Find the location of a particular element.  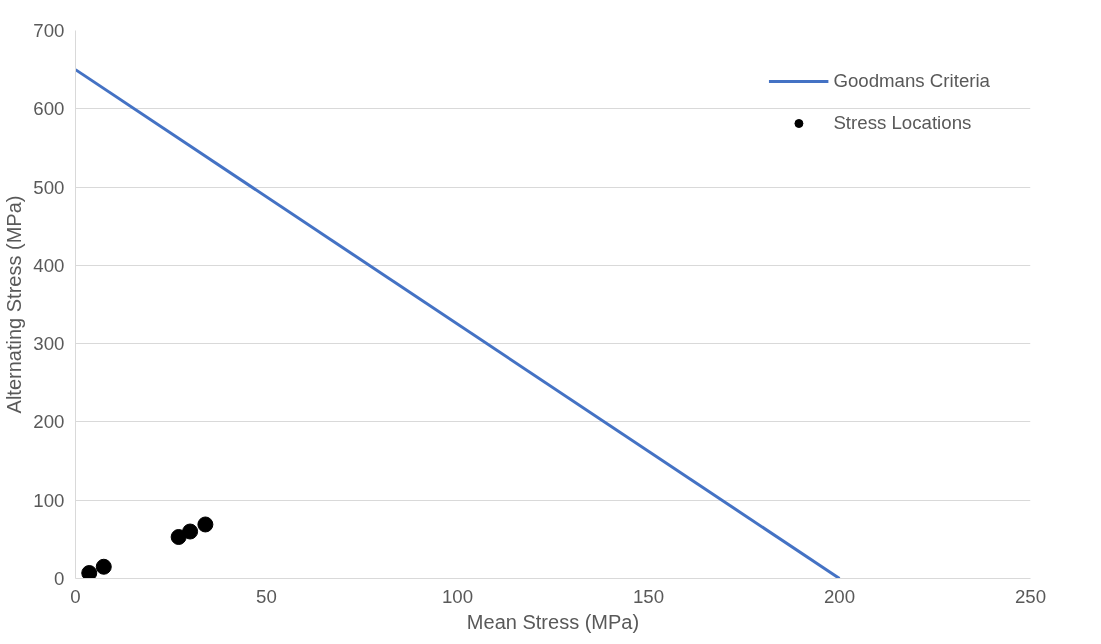

x-tick-label: 50 is located at coordinates (266, 596).